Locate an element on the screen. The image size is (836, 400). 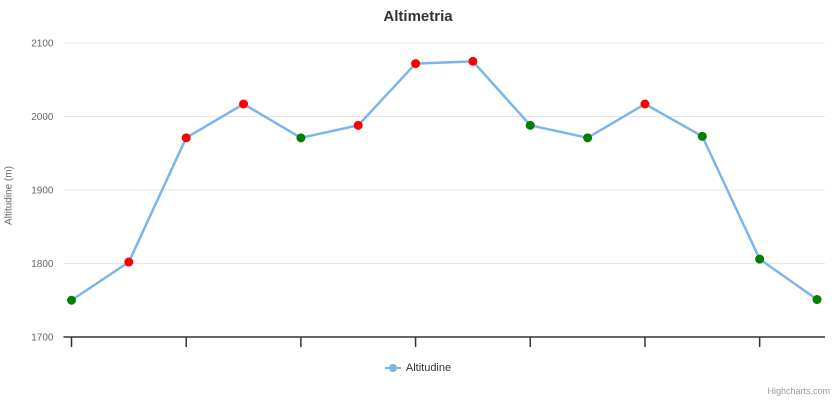
legend: Altitudine is located at coordinates (418, 368).